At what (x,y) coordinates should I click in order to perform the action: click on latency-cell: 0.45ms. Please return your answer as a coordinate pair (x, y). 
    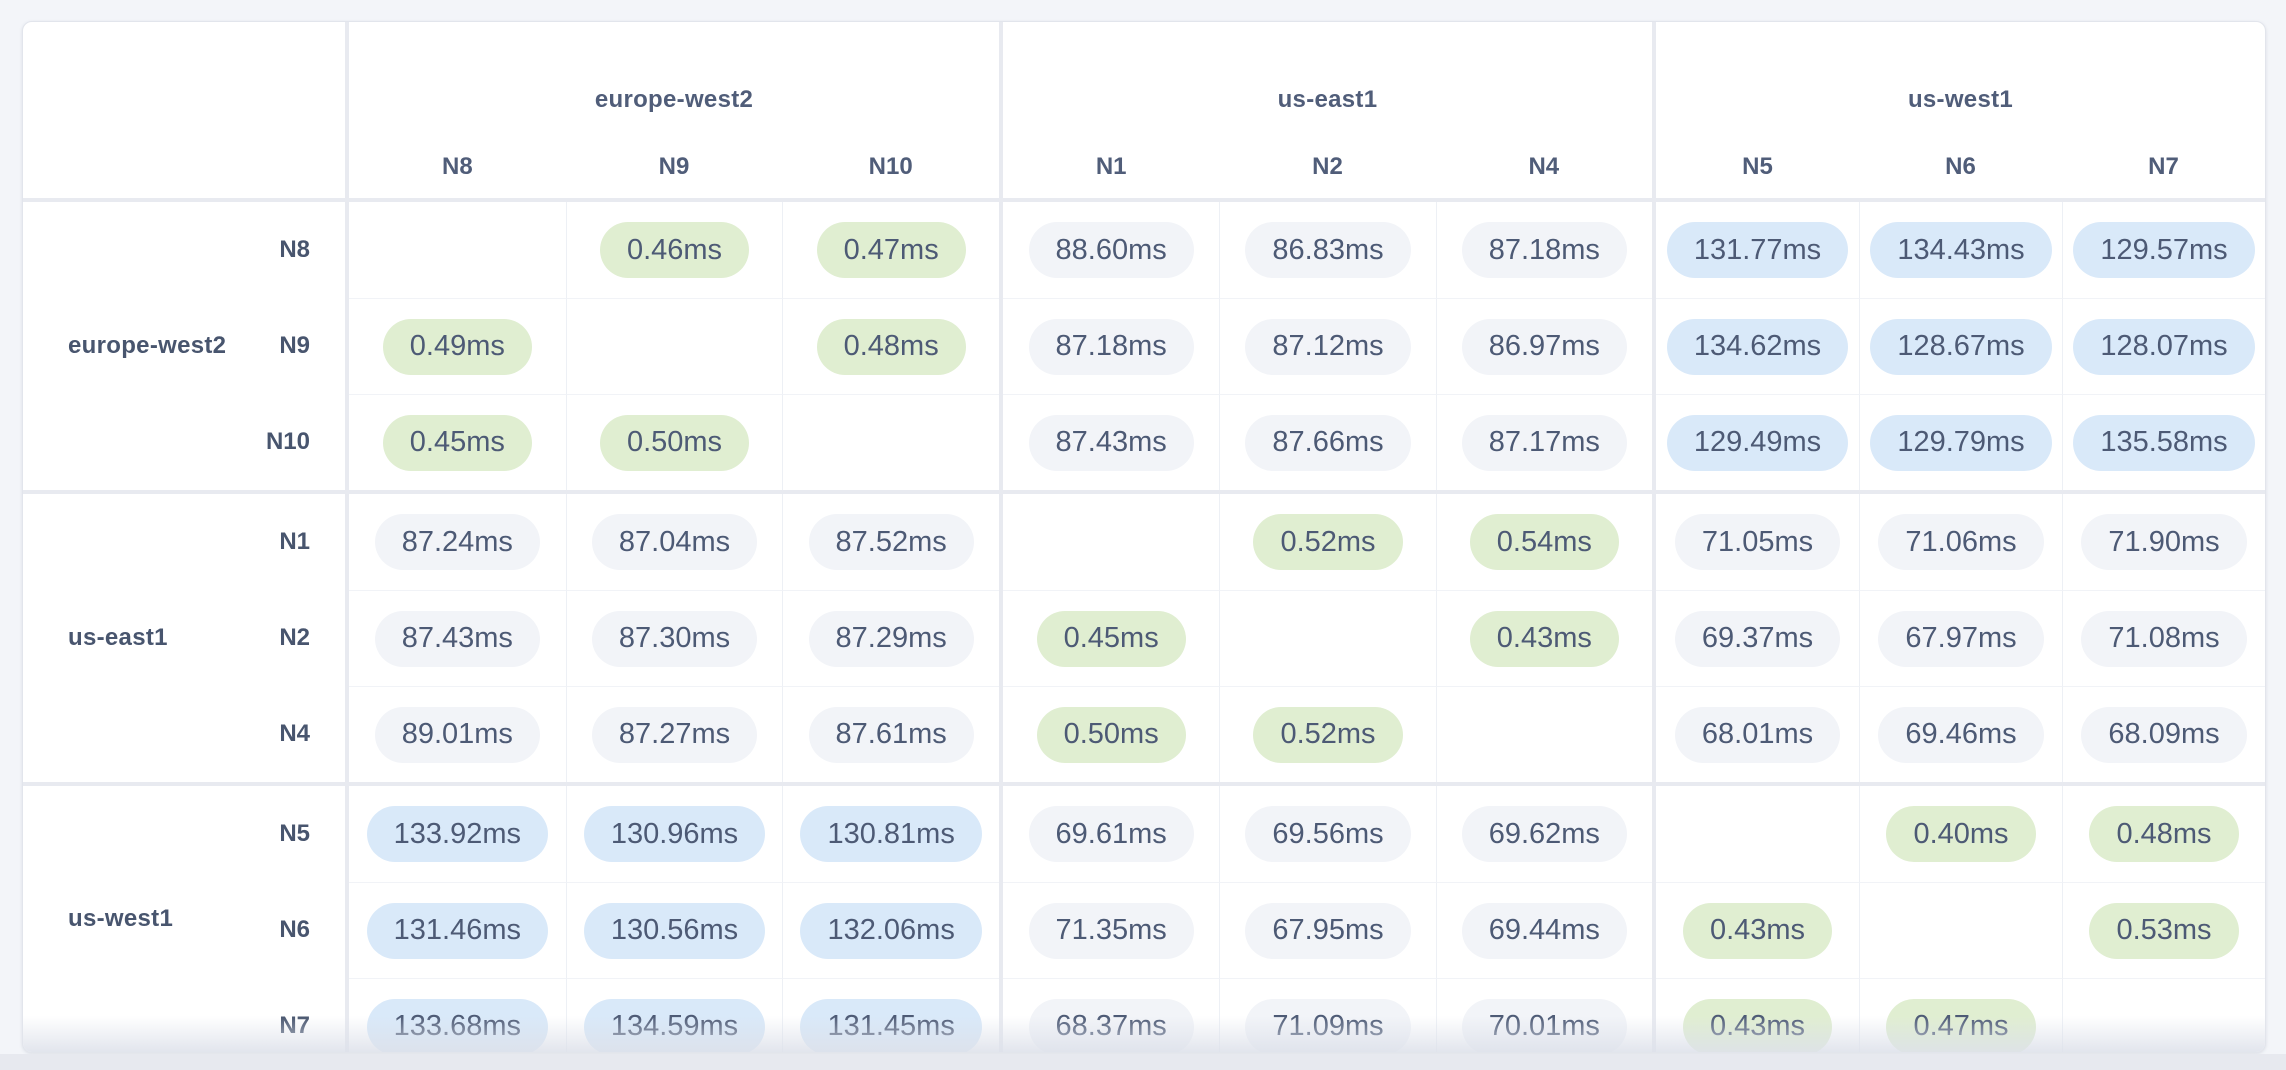
    Looking at the image, I should click on (1111, 638).